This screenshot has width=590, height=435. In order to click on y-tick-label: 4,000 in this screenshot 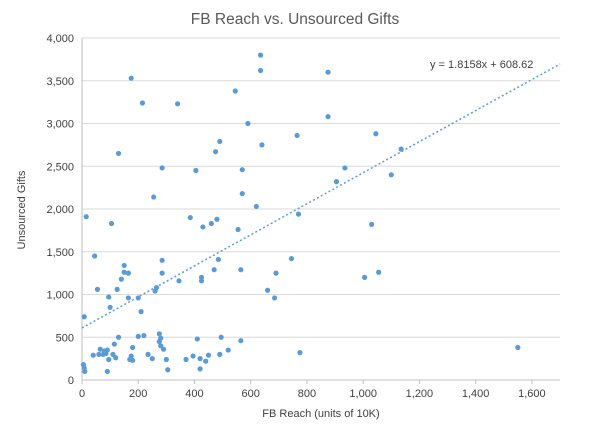, I will do `click(60, 39)`.